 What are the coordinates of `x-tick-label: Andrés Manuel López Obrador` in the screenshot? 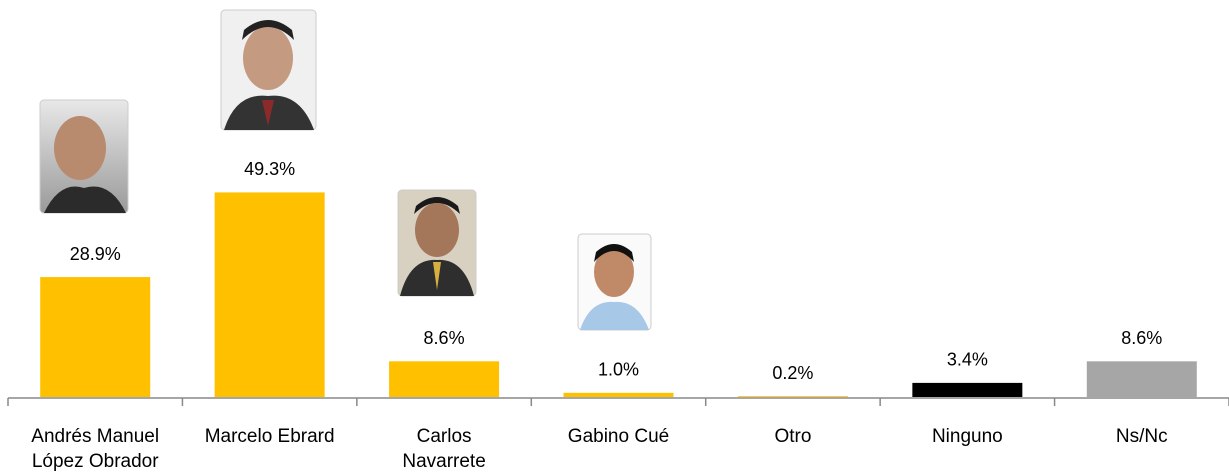 It's located at (95, 449).